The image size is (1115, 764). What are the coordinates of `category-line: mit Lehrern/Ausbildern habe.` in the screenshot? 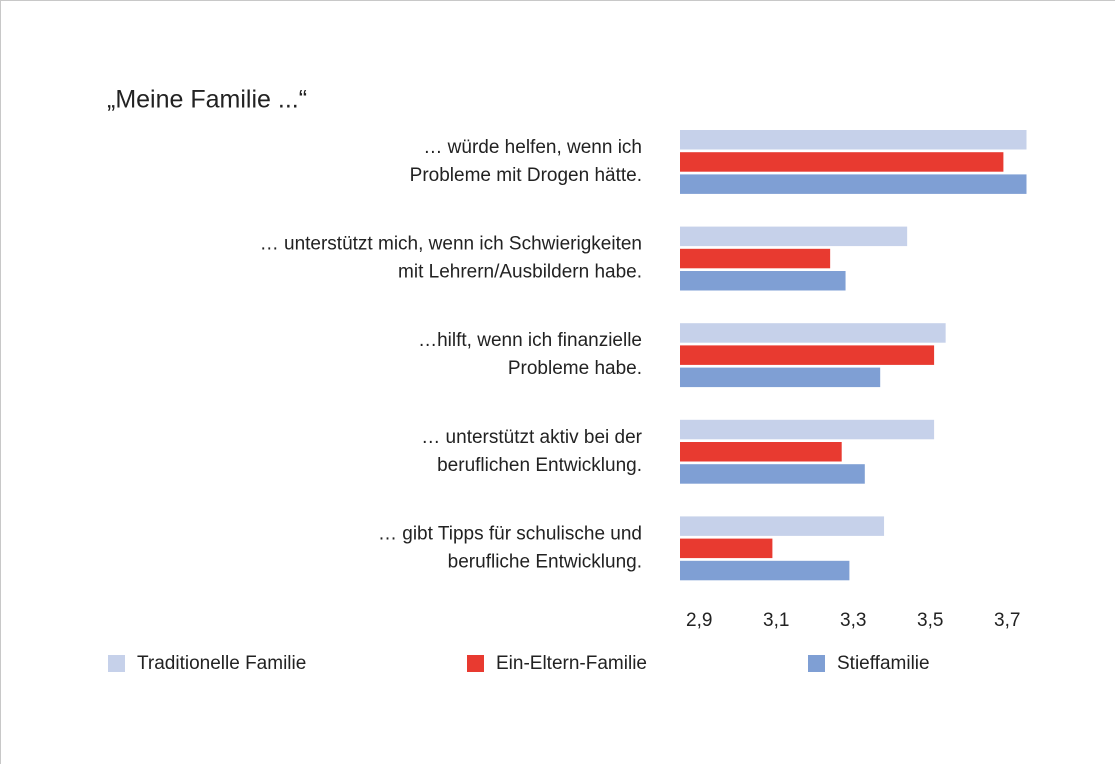 It's located at (520, 272).